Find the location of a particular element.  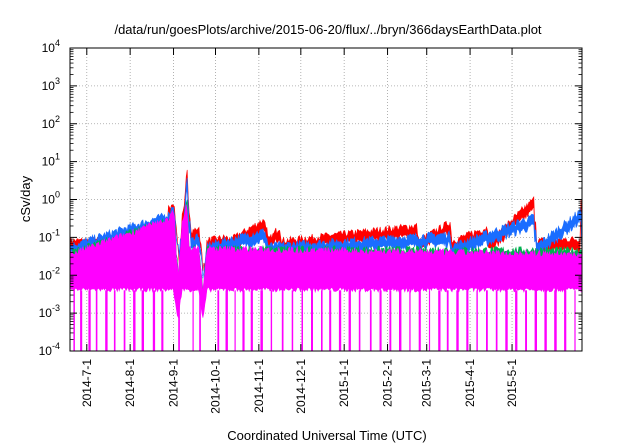

x-tick-label: 2015-1-1 is located at coordinates (344, 383).